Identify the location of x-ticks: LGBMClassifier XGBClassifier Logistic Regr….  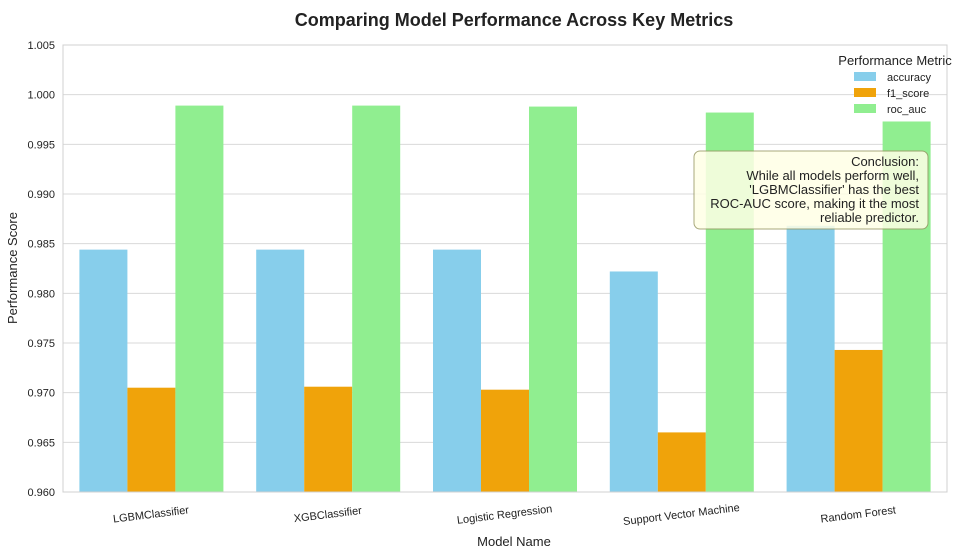
(504, 515).